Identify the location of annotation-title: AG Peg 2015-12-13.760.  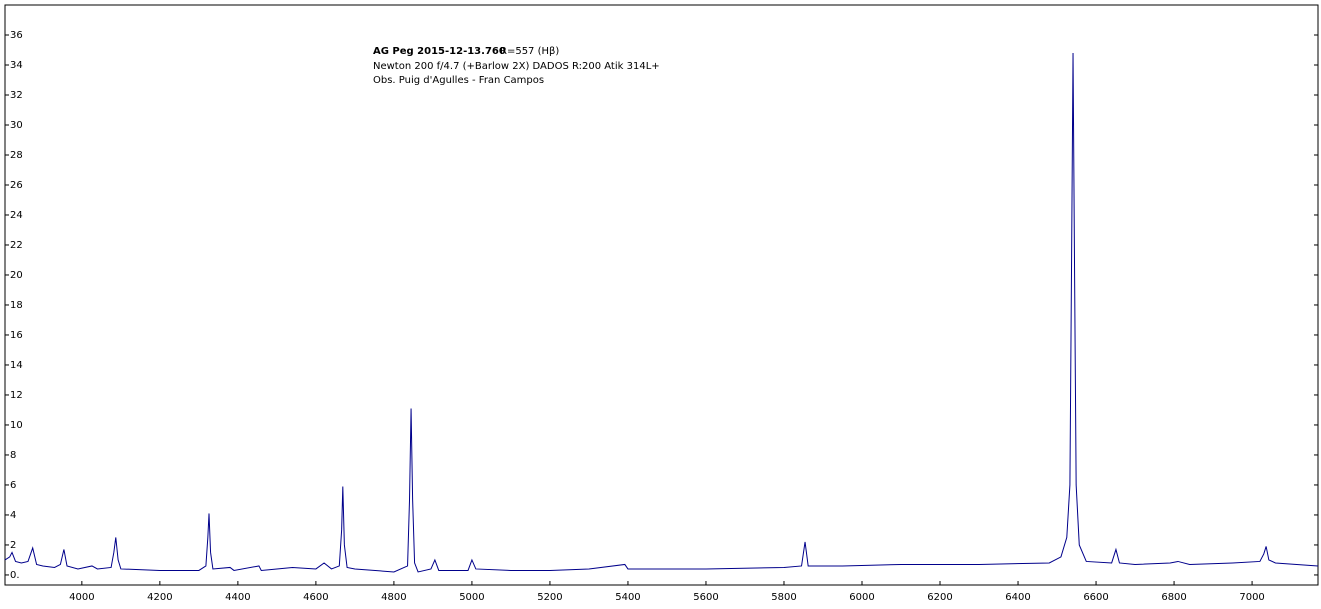
(439, 51).